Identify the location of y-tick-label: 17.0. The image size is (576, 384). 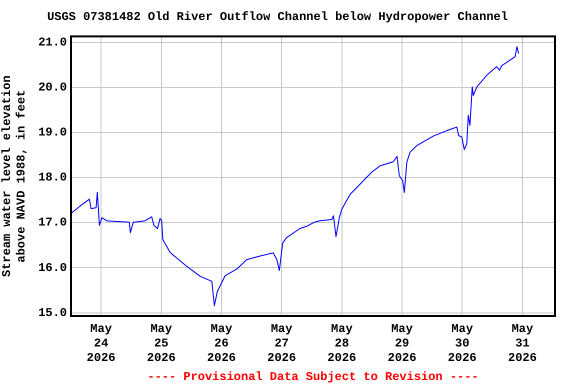
(52, 223).